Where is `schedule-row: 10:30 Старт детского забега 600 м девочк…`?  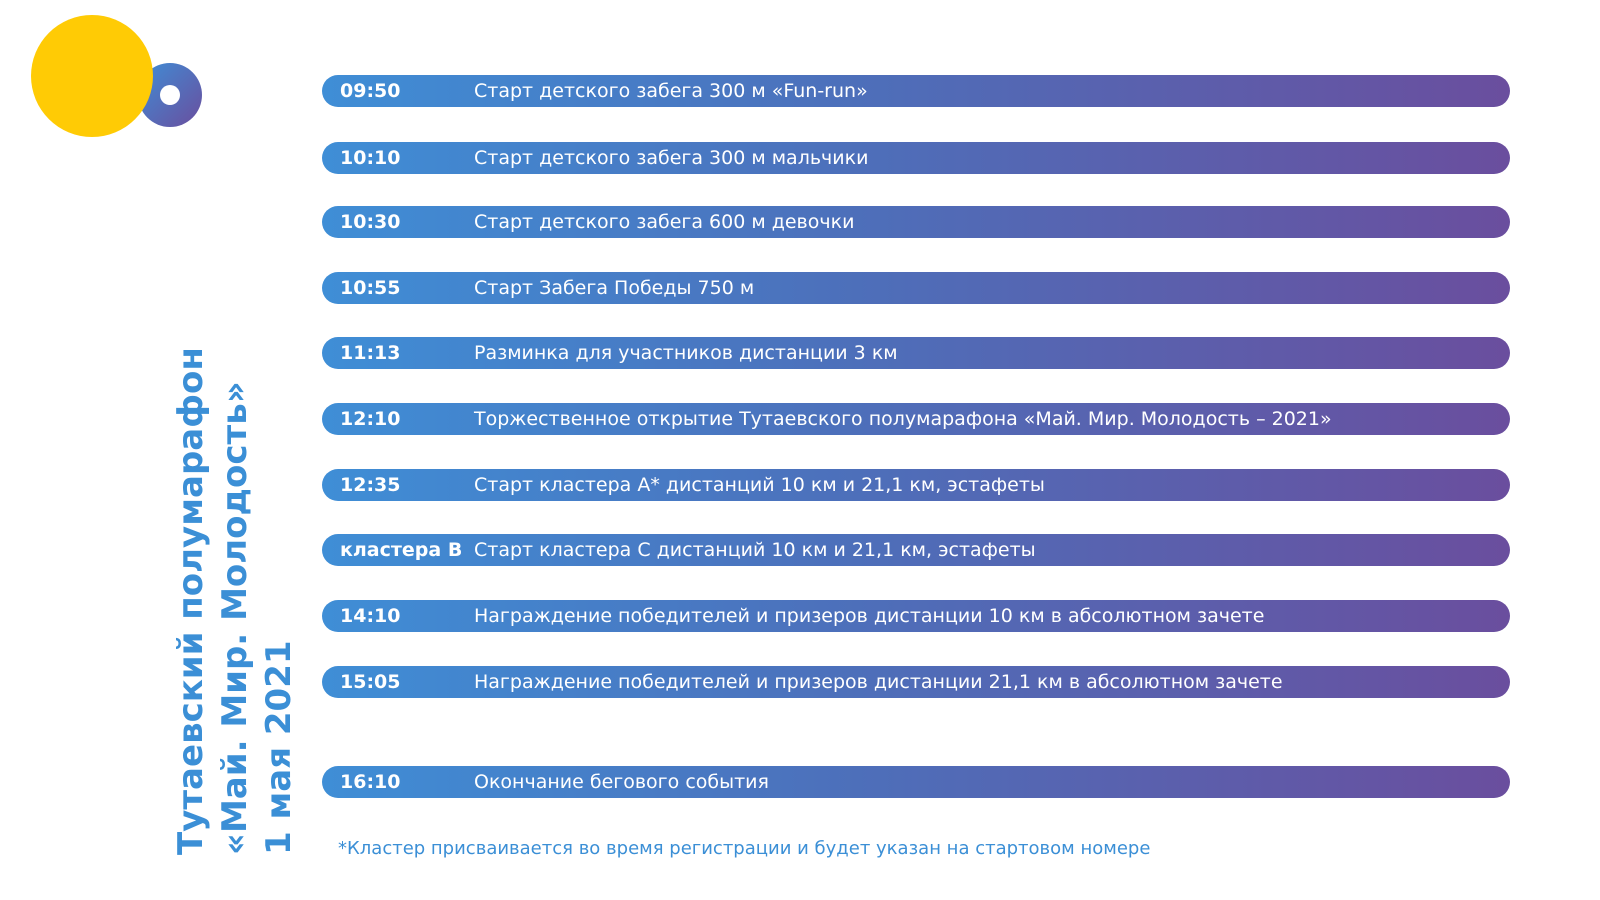 schedule-row: 10:30 Старт детского забега 600 м девочк… is located at coordinates (916, 222).